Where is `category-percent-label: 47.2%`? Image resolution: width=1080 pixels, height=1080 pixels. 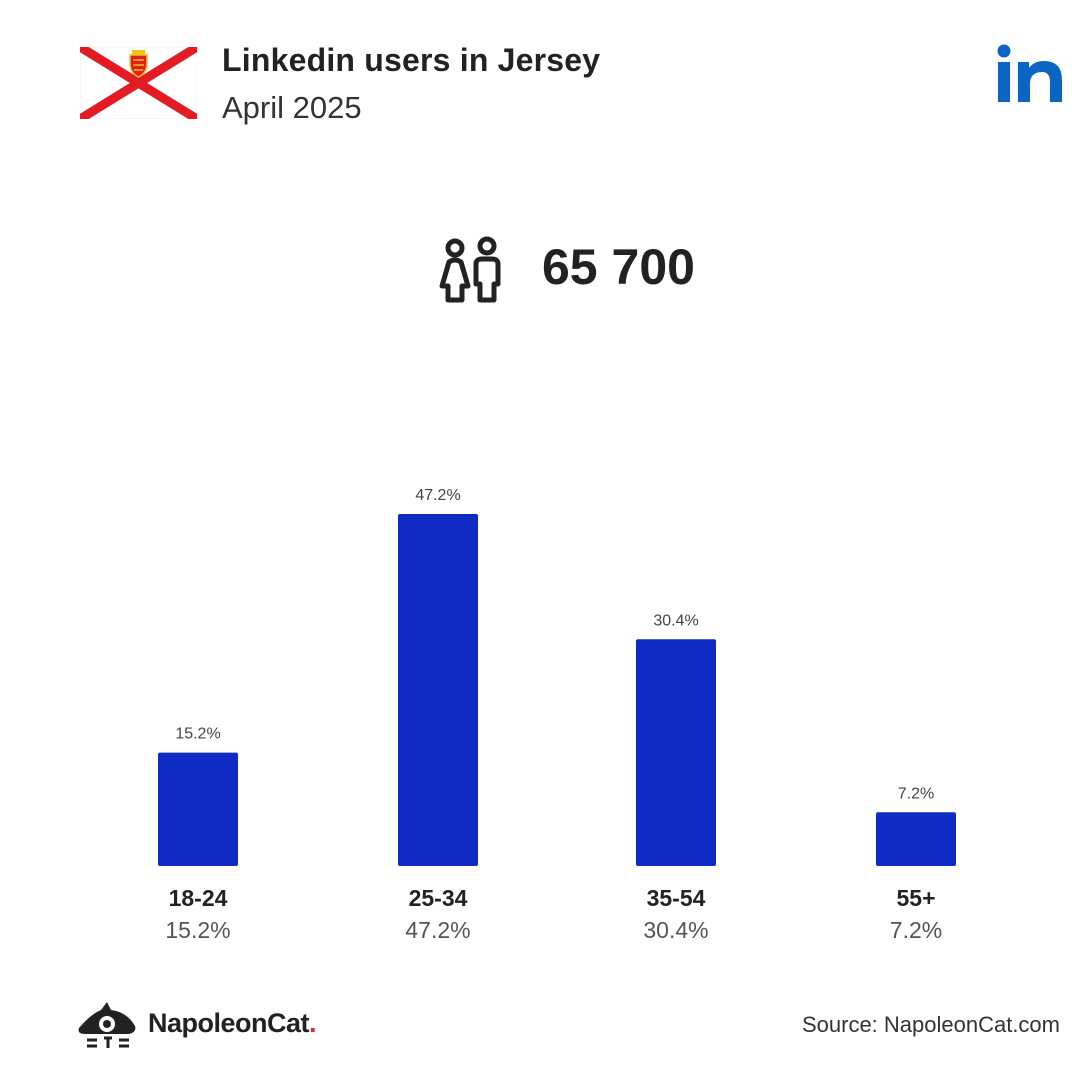 category-percent-label: 47.2% is located at coordinates (437, 930).